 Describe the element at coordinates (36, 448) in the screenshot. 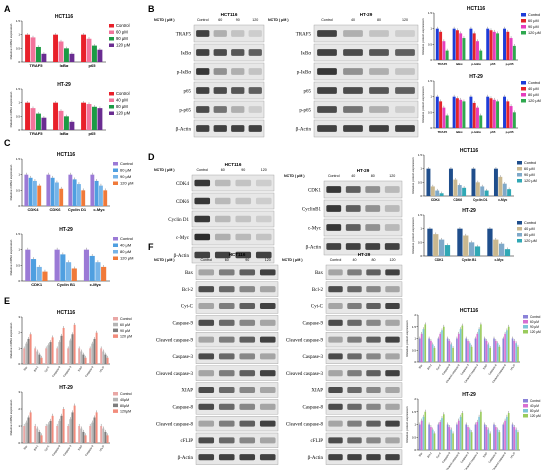

I see `x-tick-label: Bcl-2` at that location.